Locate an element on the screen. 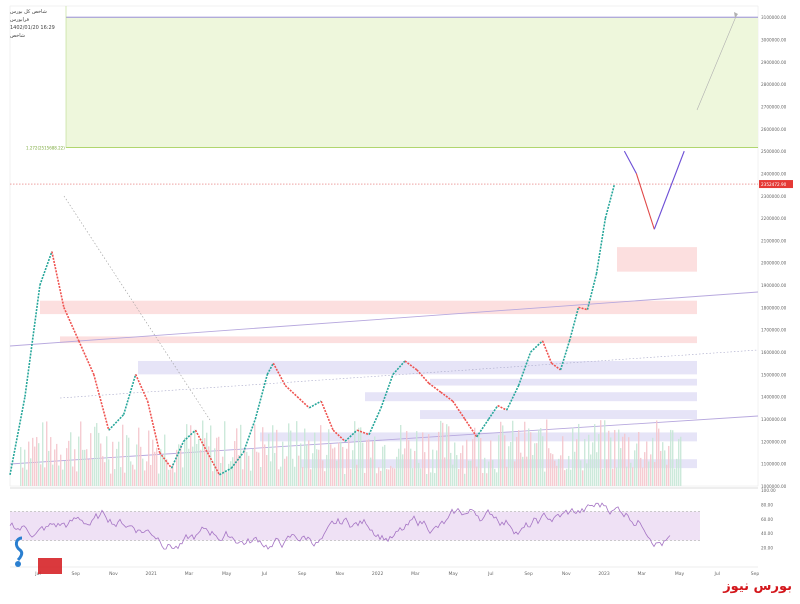 The width and height of the screenshot is (800, 604). y-tick-label: 2900000.00 is located at coordinates (774, 62).